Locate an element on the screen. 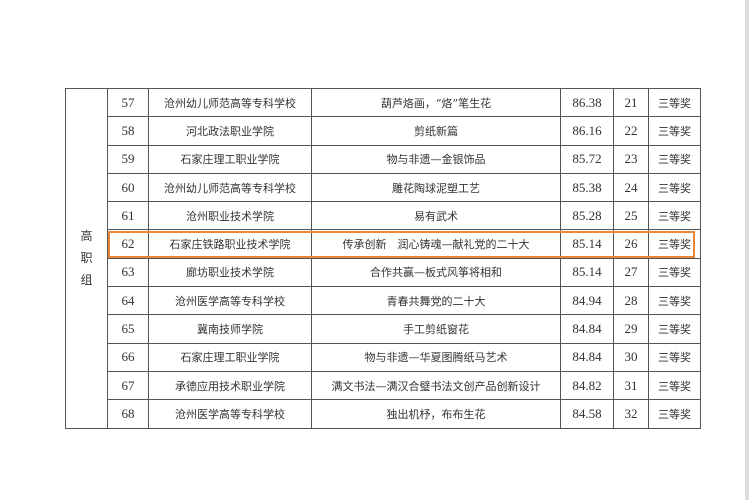 Image resolution: width=749 pixels, height=500 pixels. score-cell: 84.82 is located at coordinates (587, 385).